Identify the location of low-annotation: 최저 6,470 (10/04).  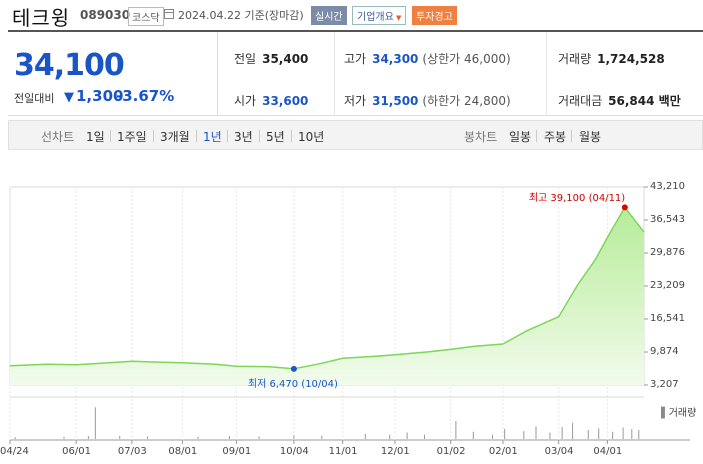
(292, 384).